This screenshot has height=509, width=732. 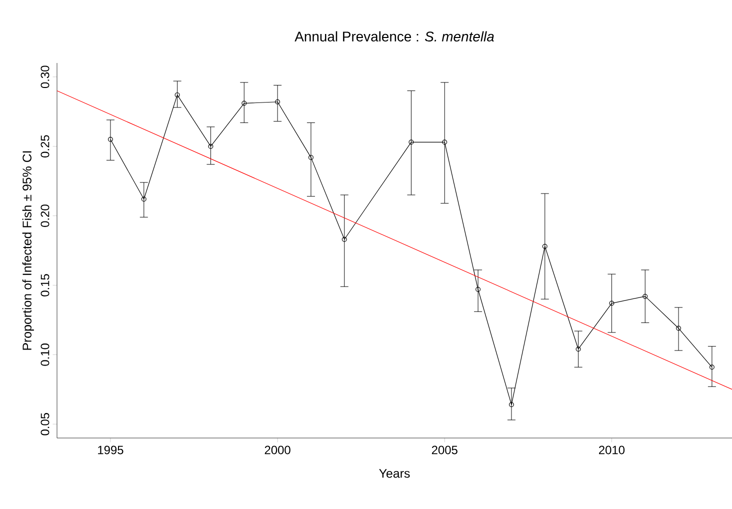 What do you see at coordinates (45, 354) in the screenshot?
I see `y-tick-label: 0.10` at bounding box center [45, 354].